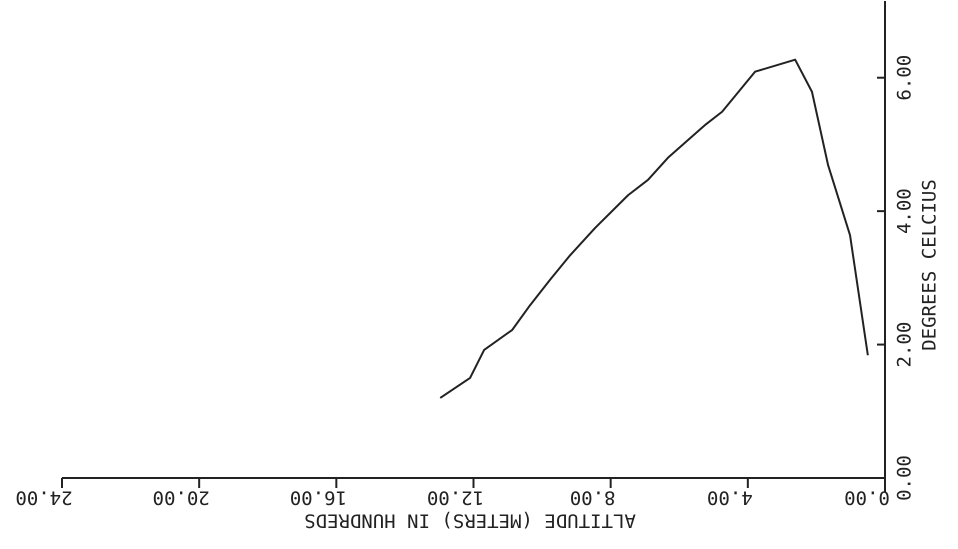  What do you see at coordinates (867, 498) in the screenshot?
I see `x-tick-label: 0.00` at bounding box center [867, 498].